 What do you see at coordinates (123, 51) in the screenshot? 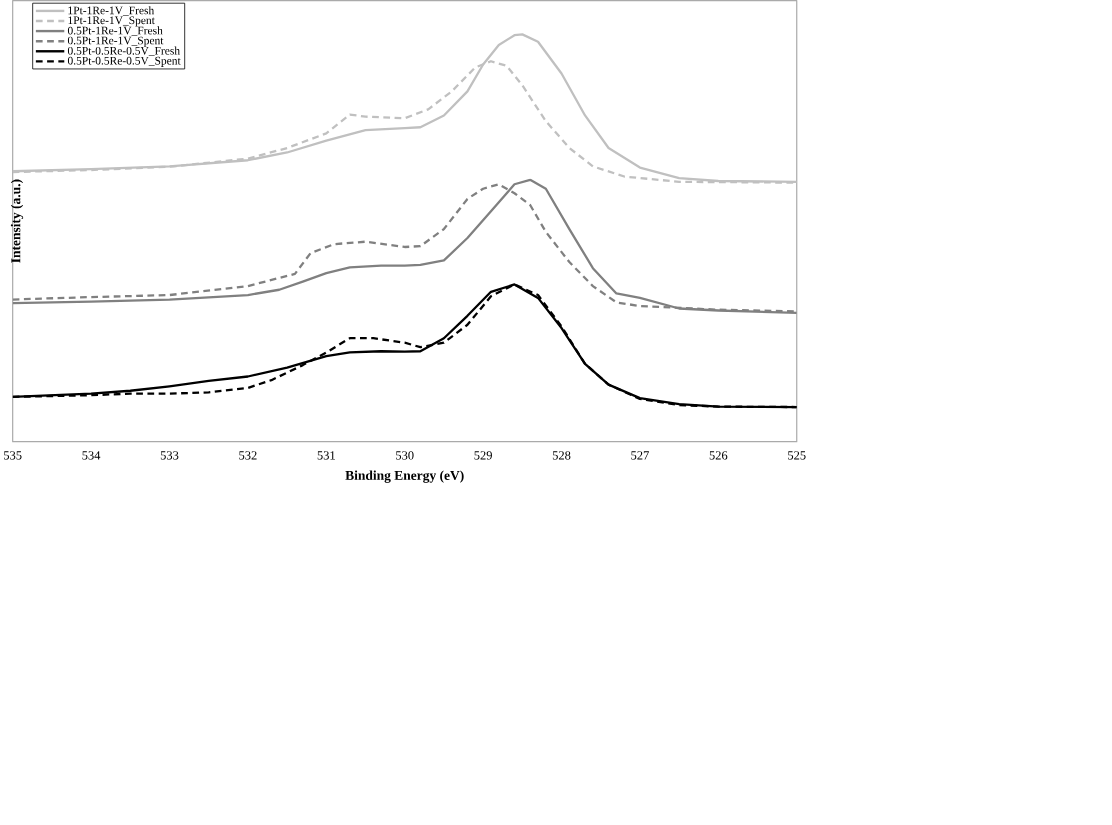
I see `legend-label: 0.5Pt-0.5Re-0.5V_Fresh` at bounding box center [123, 51].